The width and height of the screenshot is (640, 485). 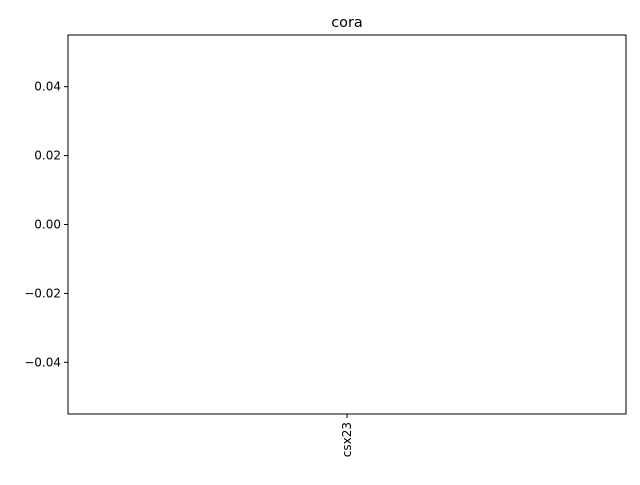 I want to click on y-tick-label: 0.00, so click(x=47, y=225).